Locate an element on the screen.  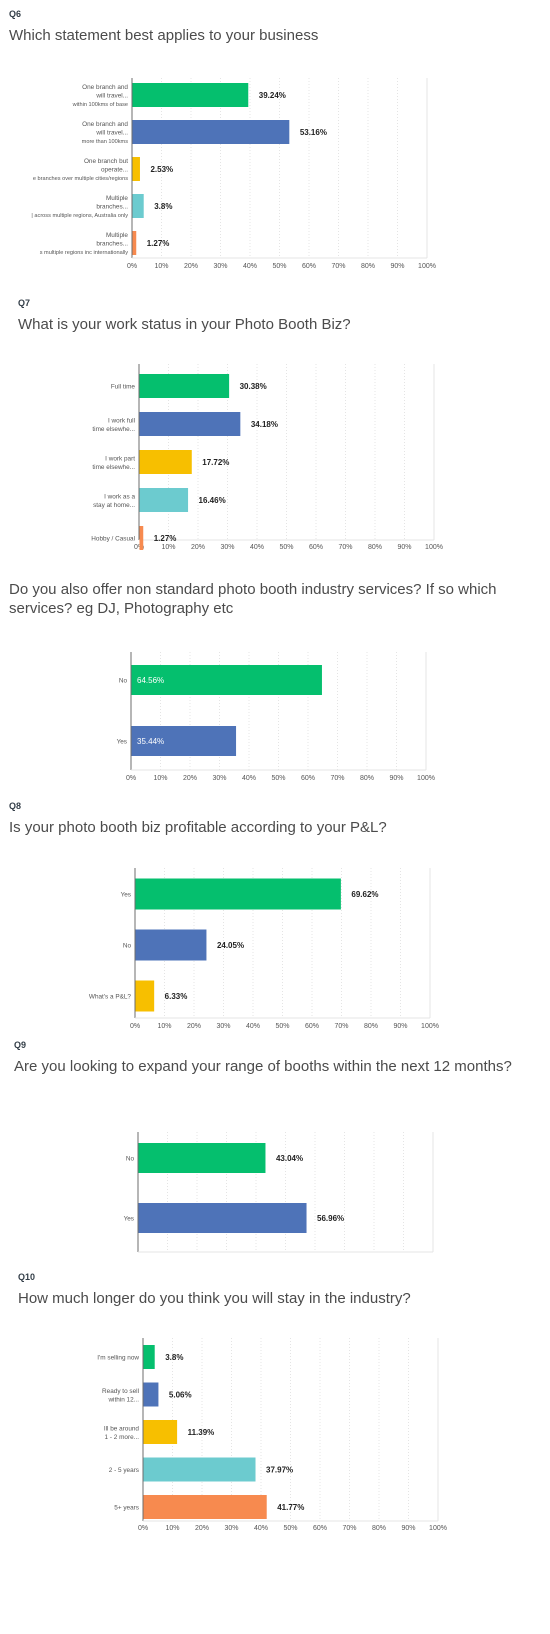
category-label: Ill be around is located at coordinates (122, 1428).